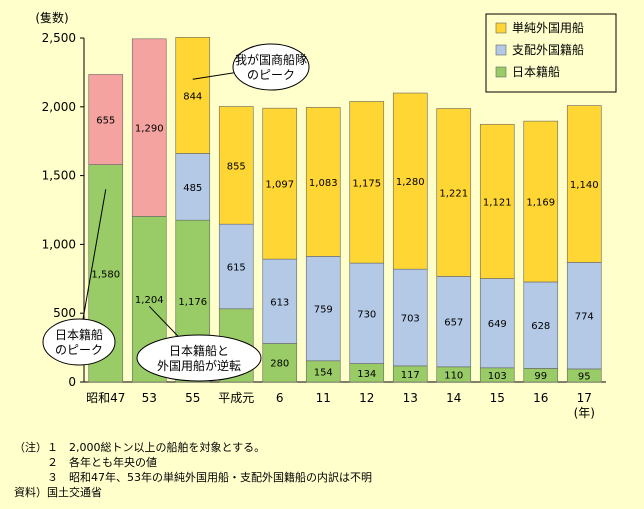  I want to click on x-tick-label-16: 16, so click(540, 398).